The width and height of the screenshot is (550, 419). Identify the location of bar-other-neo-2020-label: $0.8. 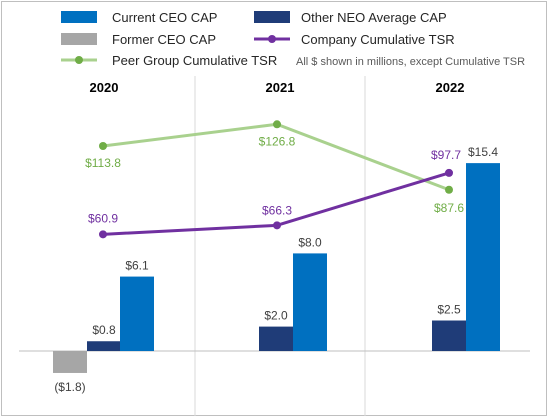
(104, 330).